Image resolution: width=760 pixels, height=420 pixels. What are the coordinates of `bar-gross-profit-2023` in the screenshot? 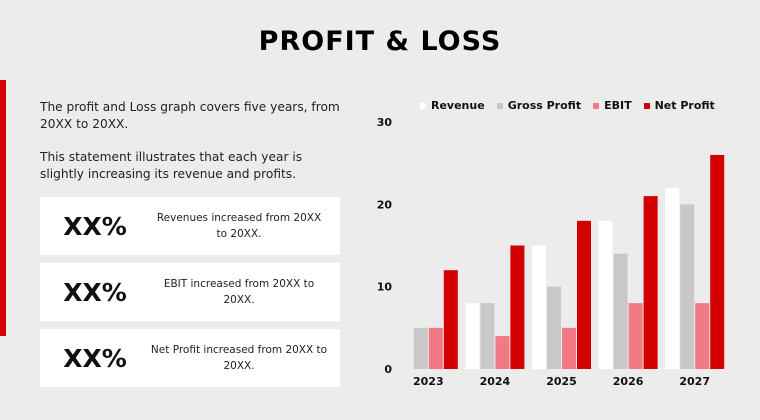 It's located at (420, 348).